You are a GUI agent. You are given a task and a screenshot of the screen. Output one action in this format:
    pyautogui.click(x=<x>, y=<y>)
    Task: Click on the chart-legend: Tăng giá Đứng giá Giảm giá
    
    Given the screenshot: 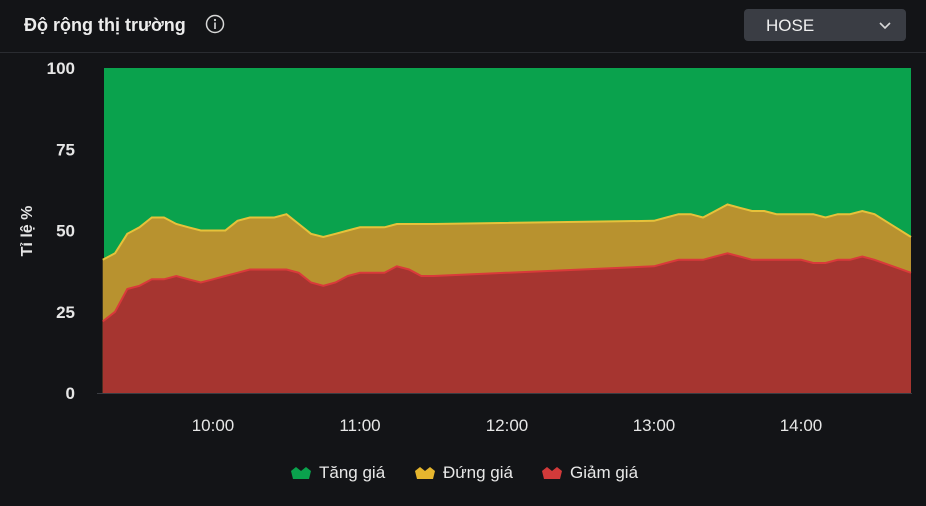 What is the action you would take?
    pyautogui.click(x=463, y=473)
    